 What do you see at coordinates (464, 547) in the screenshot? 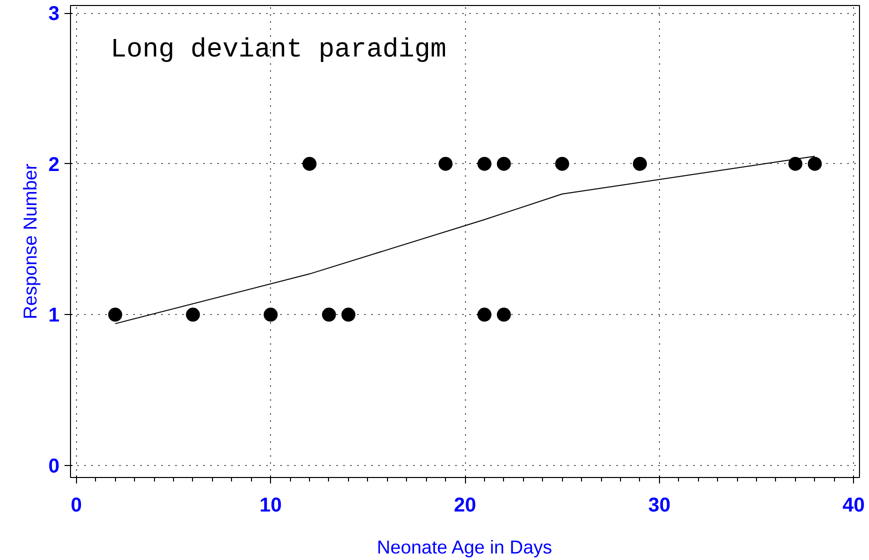
I see `x-axis-title: Neonate Age in Days` at bounding box center [464, 547].